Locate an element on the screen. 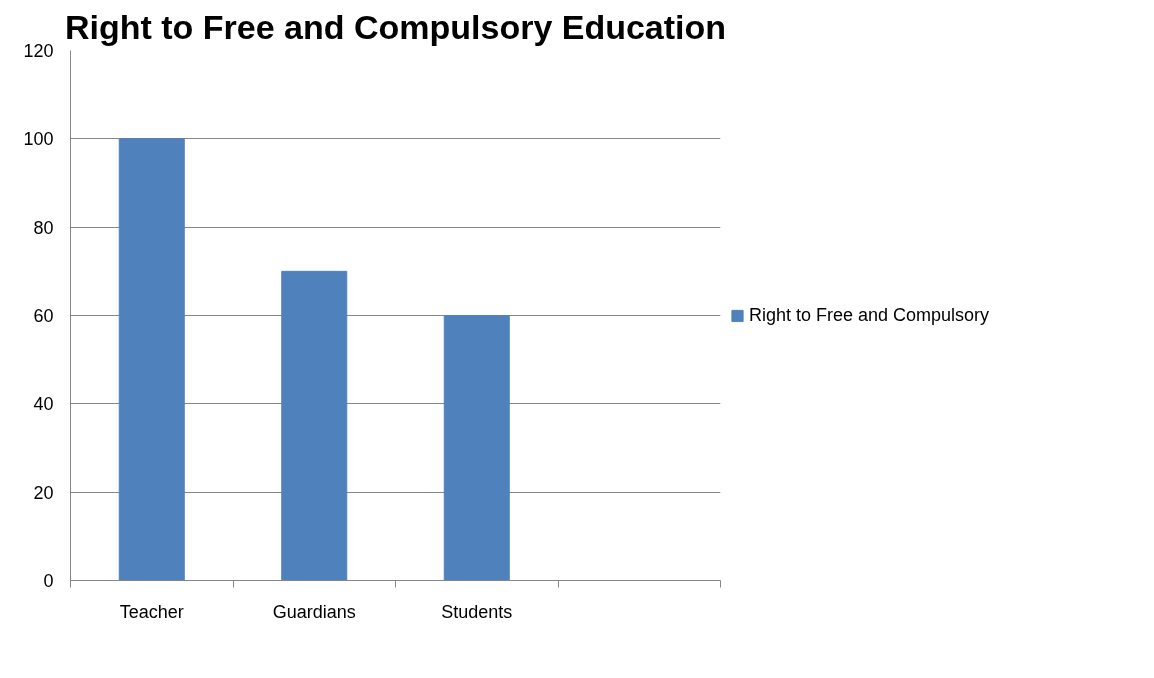 This screenshot has height=678, width=1154. legend-label: Right to Free and Compulsory is located at coordinates (869, 315).